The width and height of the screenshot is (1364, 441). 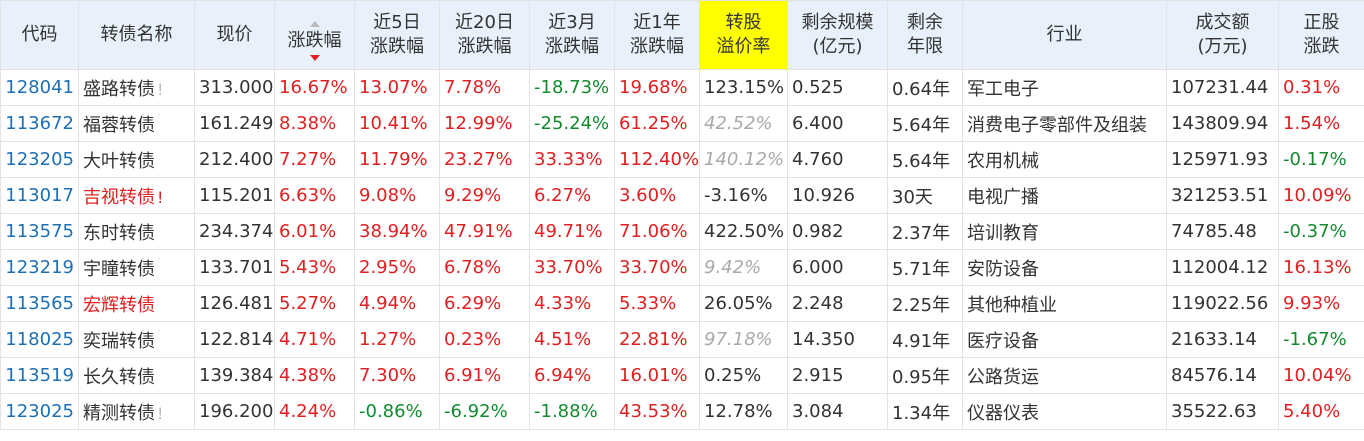 What do you see at coordinates (236, 87) in the screenshot?
I see `price-value: 313.000` at bounding box center [236, 87].